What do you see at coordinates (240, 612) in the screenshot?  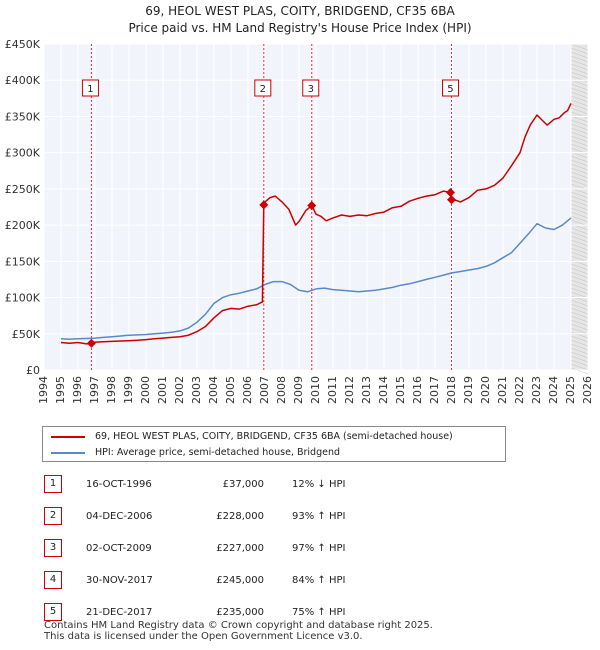 I see `sale-price: £235,000` at bounding box center [240, 612].